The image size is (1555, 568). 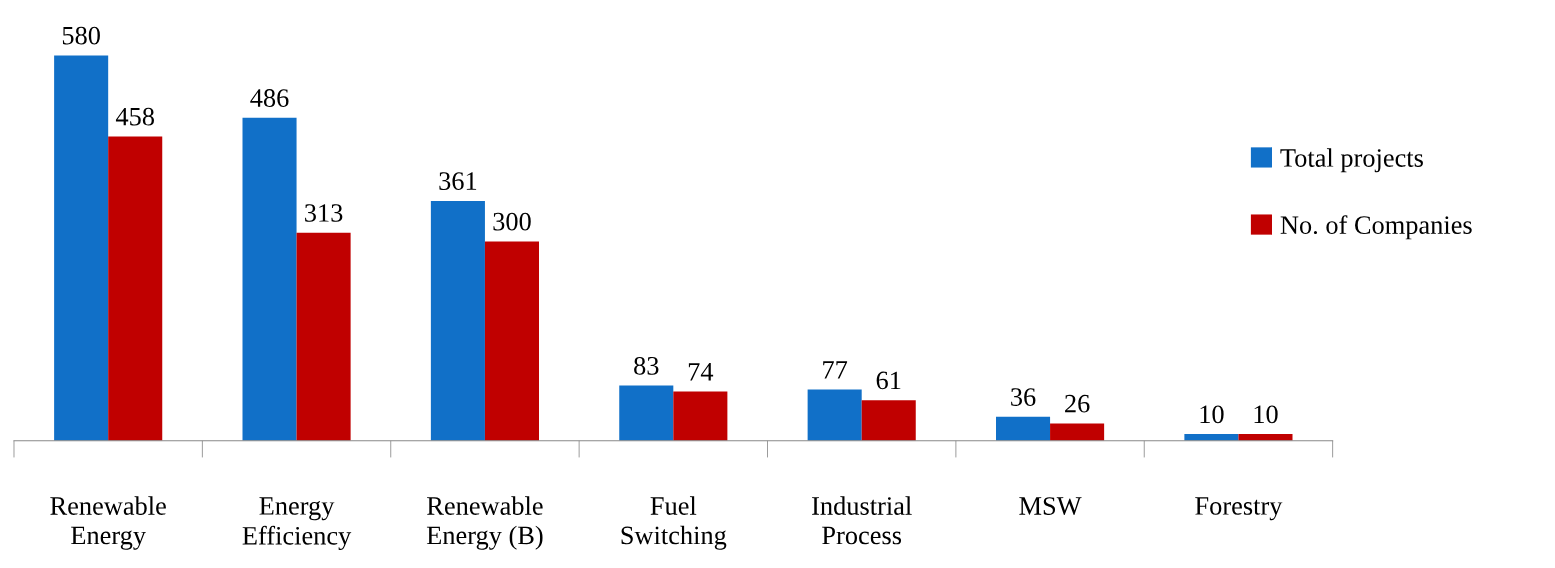 What do you see at coordinates (1239, 509) in the screenshot?
I see `x-tick-label: Forestry` at bounding box center [1239, 509].